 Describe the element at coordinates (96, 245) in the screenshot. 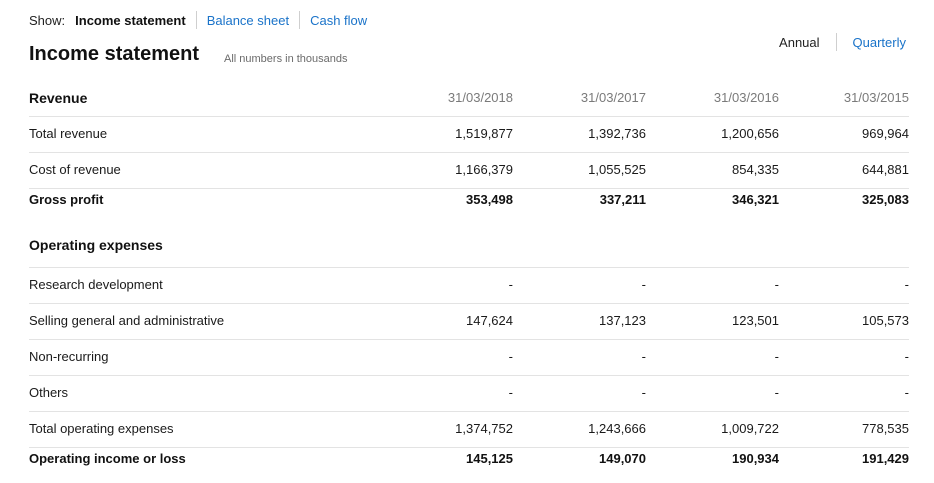

I see `section-heading-operating: Operating expenses` at that location.